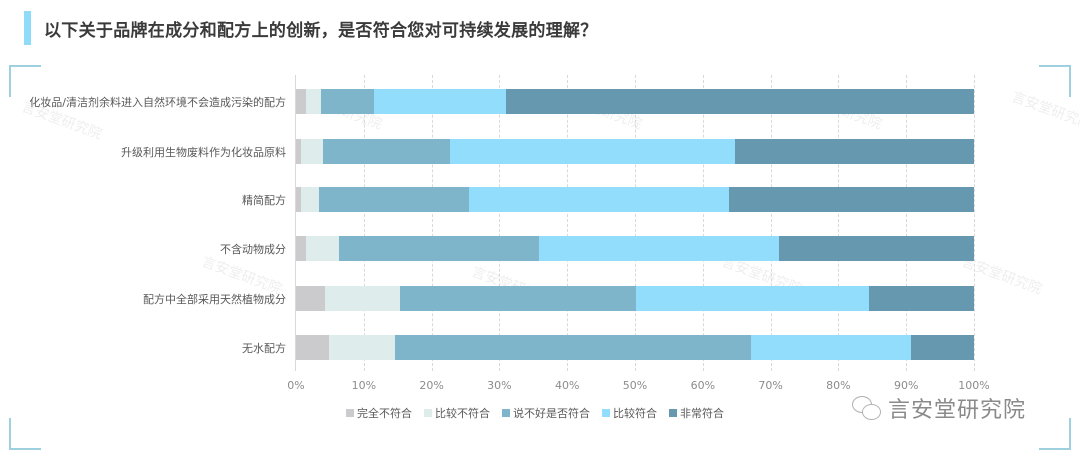 Image resolution: width=1080 pixels, height=453 pixels. Describe the element at coordinates (296, 385) in the screenshot. I see `x-tick-label: 0%` at that location.